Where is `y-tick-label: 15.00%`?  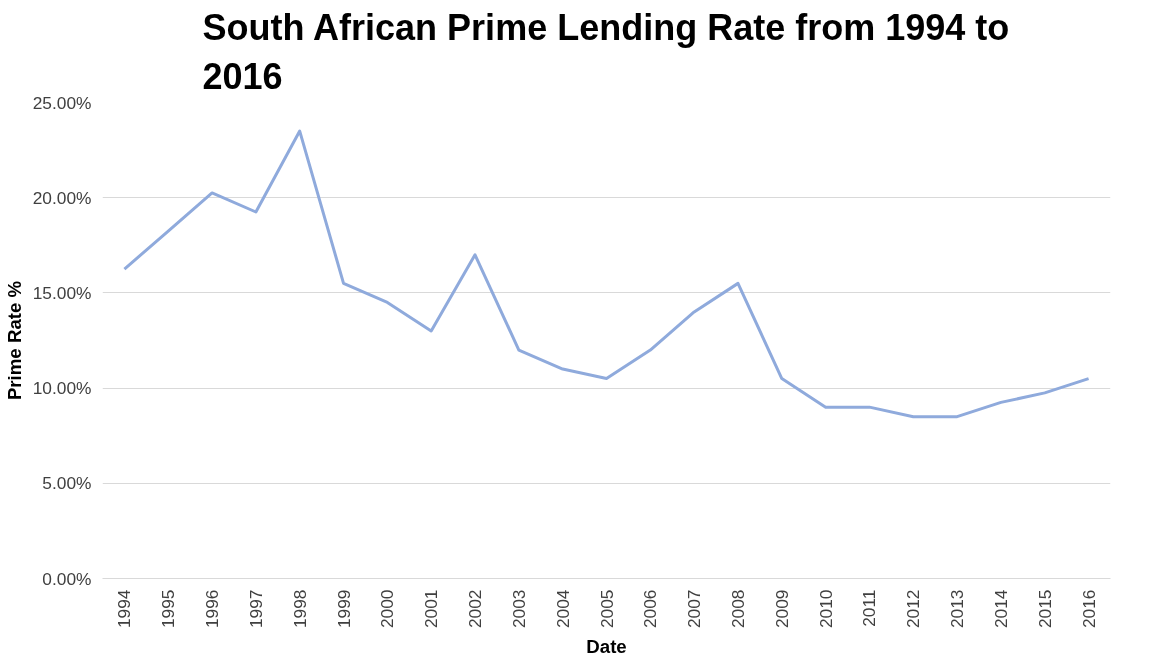 y-tick-label: 15.00% is located at coordinates (62, 292).